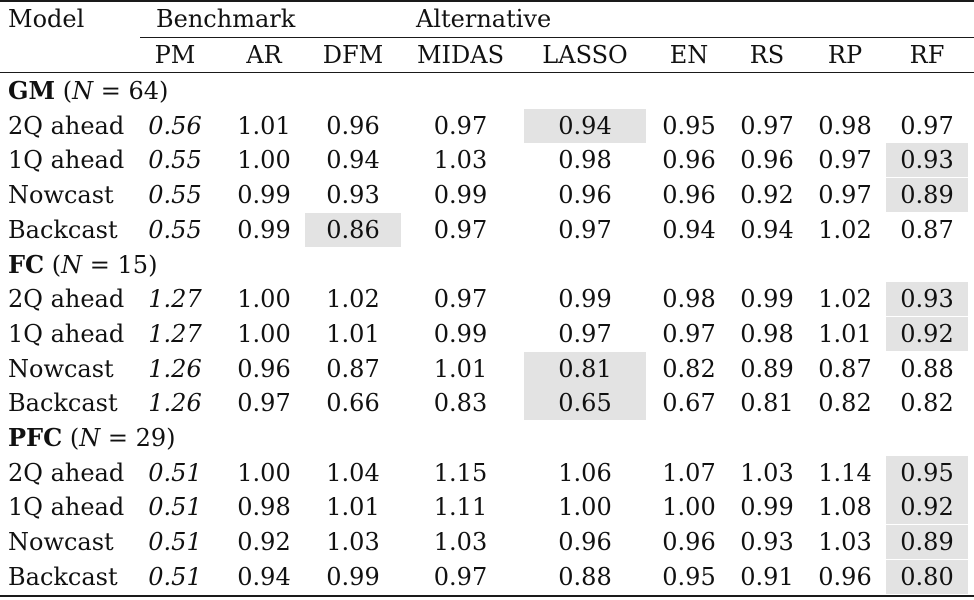 Image resolution: width=974 pixels, height=600 pixels. I want to click on table-cell: 1.04, so click(353, 472).